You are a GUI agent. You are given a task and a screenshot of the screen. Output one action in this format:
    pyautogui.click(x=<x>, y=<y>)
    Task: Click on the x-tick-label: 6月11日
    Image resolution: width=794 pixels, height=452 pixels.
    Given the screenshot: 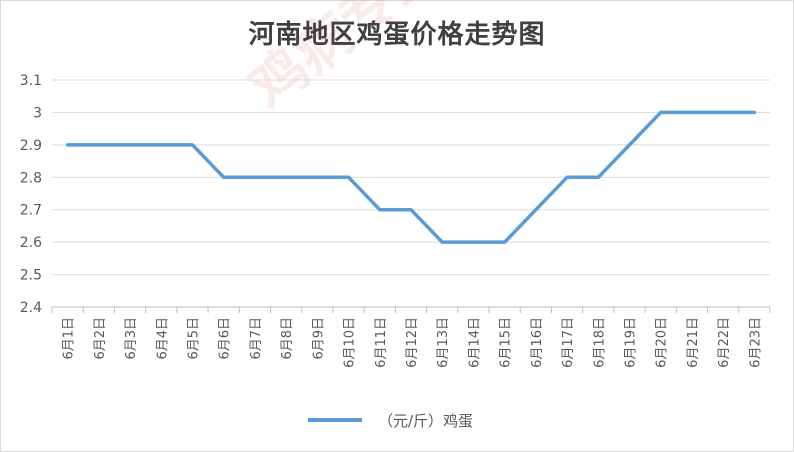 What is the action you would take?
    pyautogui.click(x=381, y=342)
    